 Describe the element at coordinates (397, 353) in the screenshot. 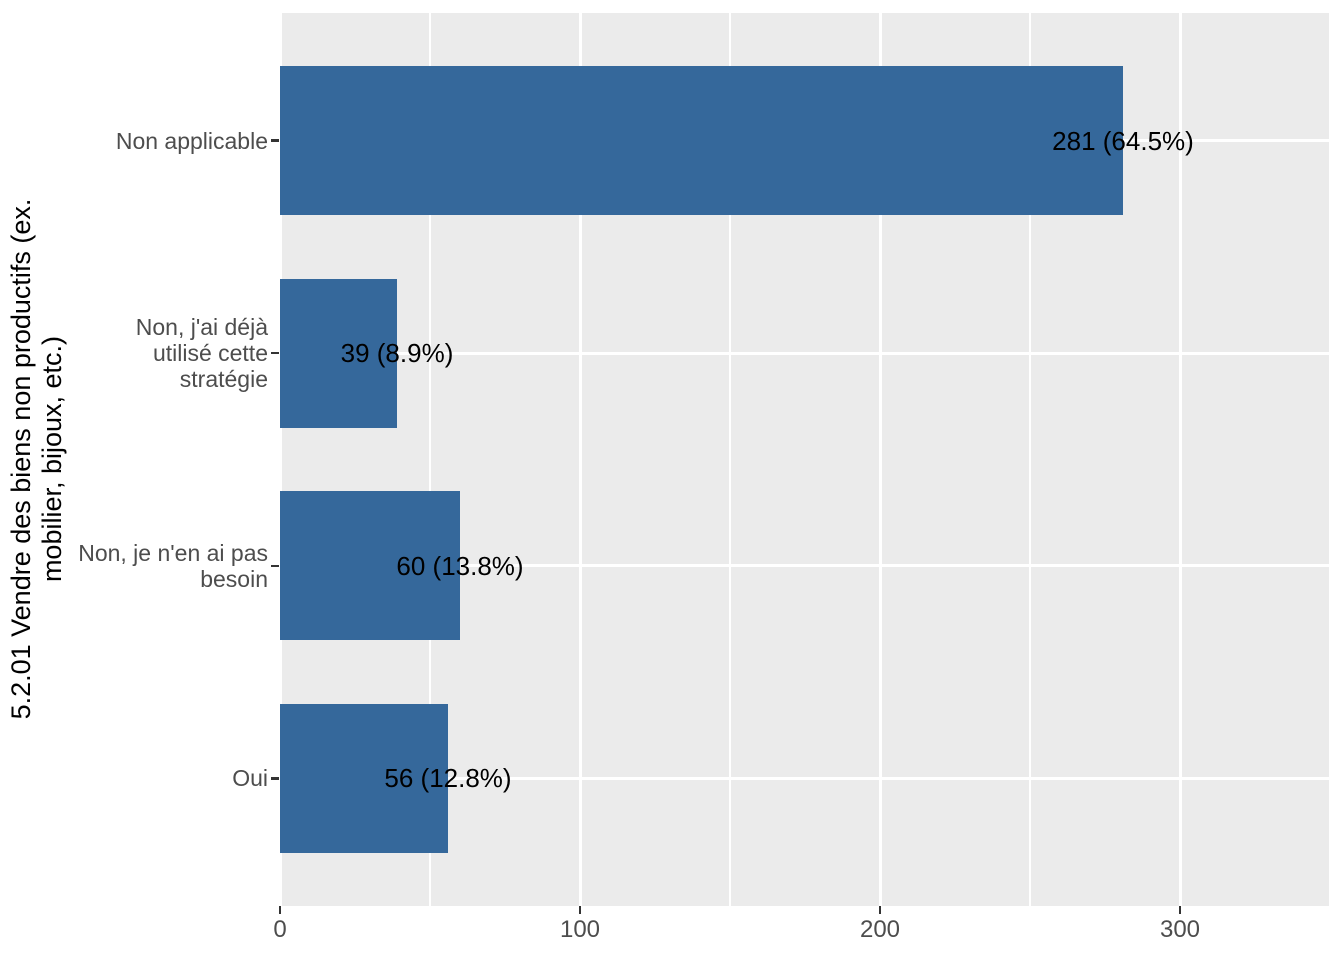

I see `bar-value-label: 39 (8.9%)` at that location.